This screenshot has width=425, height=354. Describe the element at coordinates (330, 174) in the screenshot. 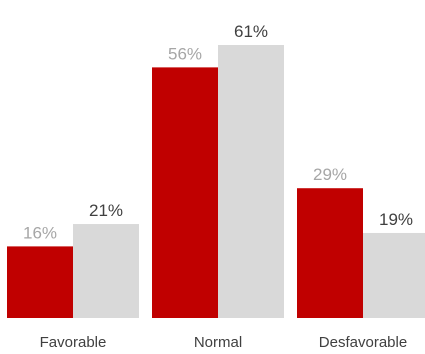

I see `data-label-desfavorable-series-1: 29%` at that location.